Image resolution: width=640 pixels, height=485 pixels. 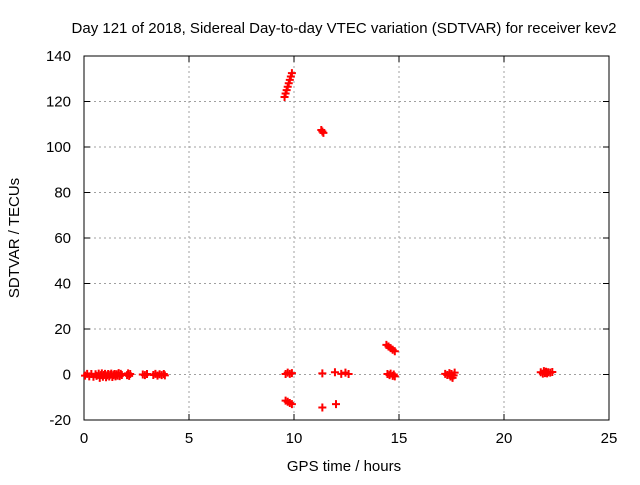 What do you see at coordinates (58, 147) in the screenshot?
I see `y-tick-label: 100` at bounding box center [58, 147].